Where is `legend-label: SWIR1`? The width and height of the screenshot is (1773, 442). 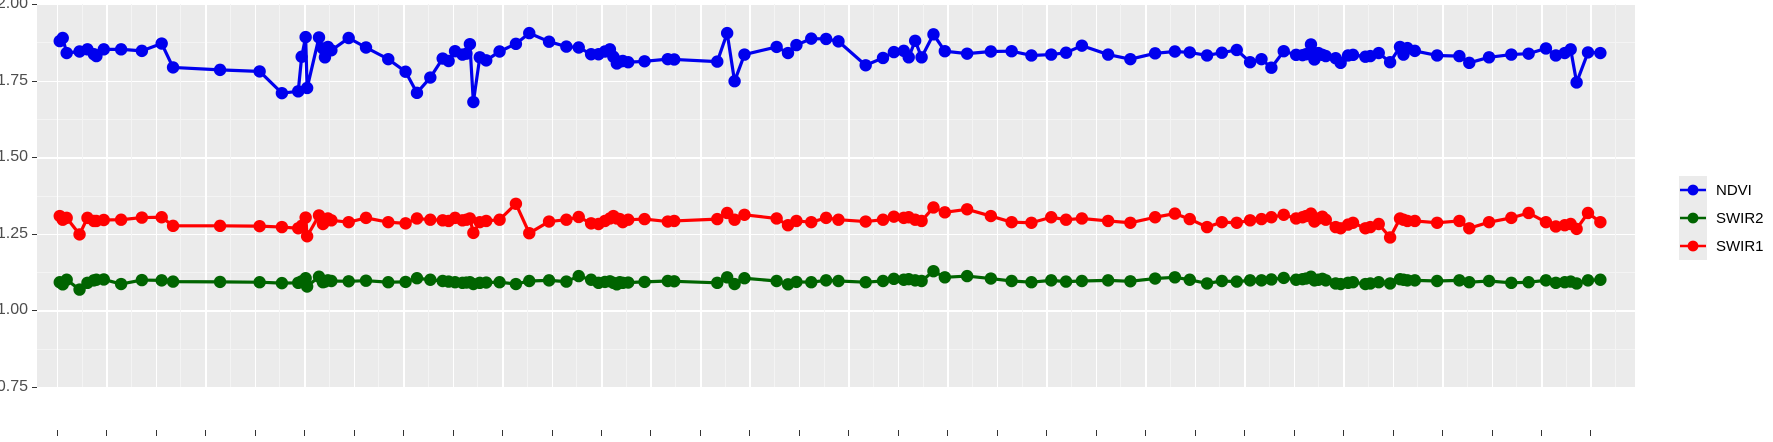 legend-label: SWIR1 is located at coordinates (1740, 246).